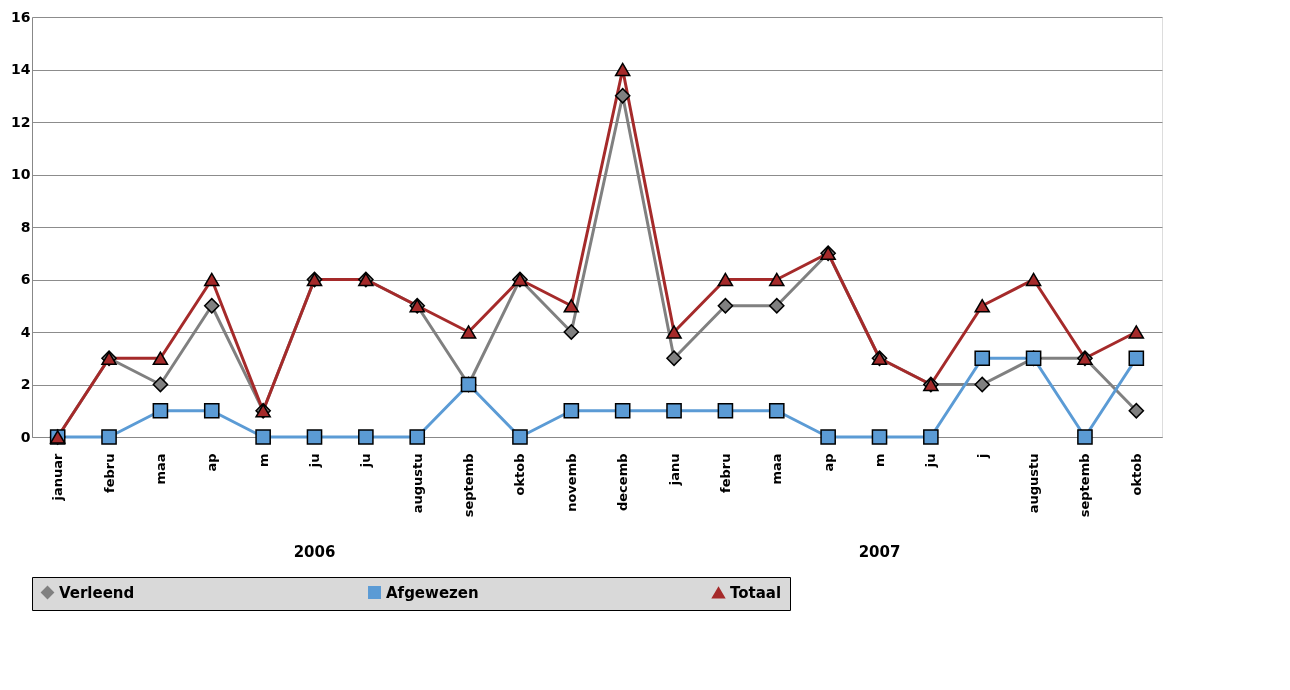 Image resolution: width=1290 pixels, height=690 pixels. Describe the element at coordinates (58, 477) in the screenshot. I see `x-tick-label: januar` at that location.